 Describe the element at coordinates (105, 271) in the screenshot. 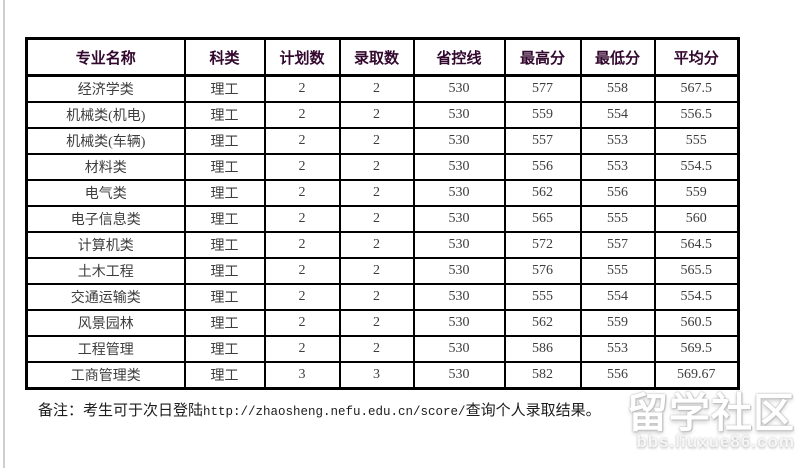

I see `major-name-cell: 土木工程` at that location.